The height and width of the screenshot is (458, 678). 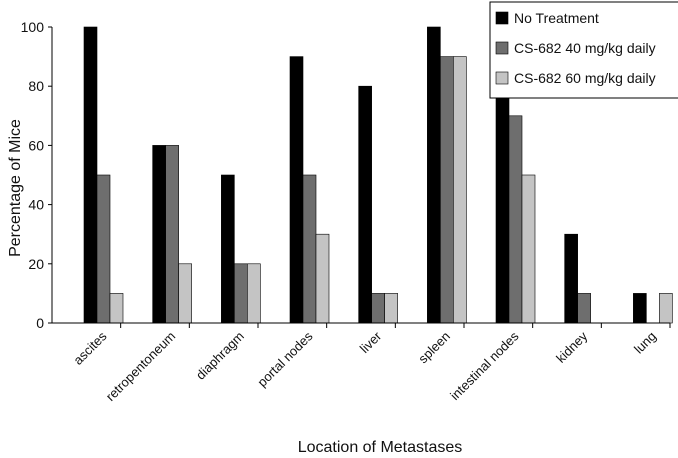 What do you see at coordinates (36, 175) in the screenshot?
I see `y-ticks: 0 20 40 60 80 100` at bounding box center [36, 175].